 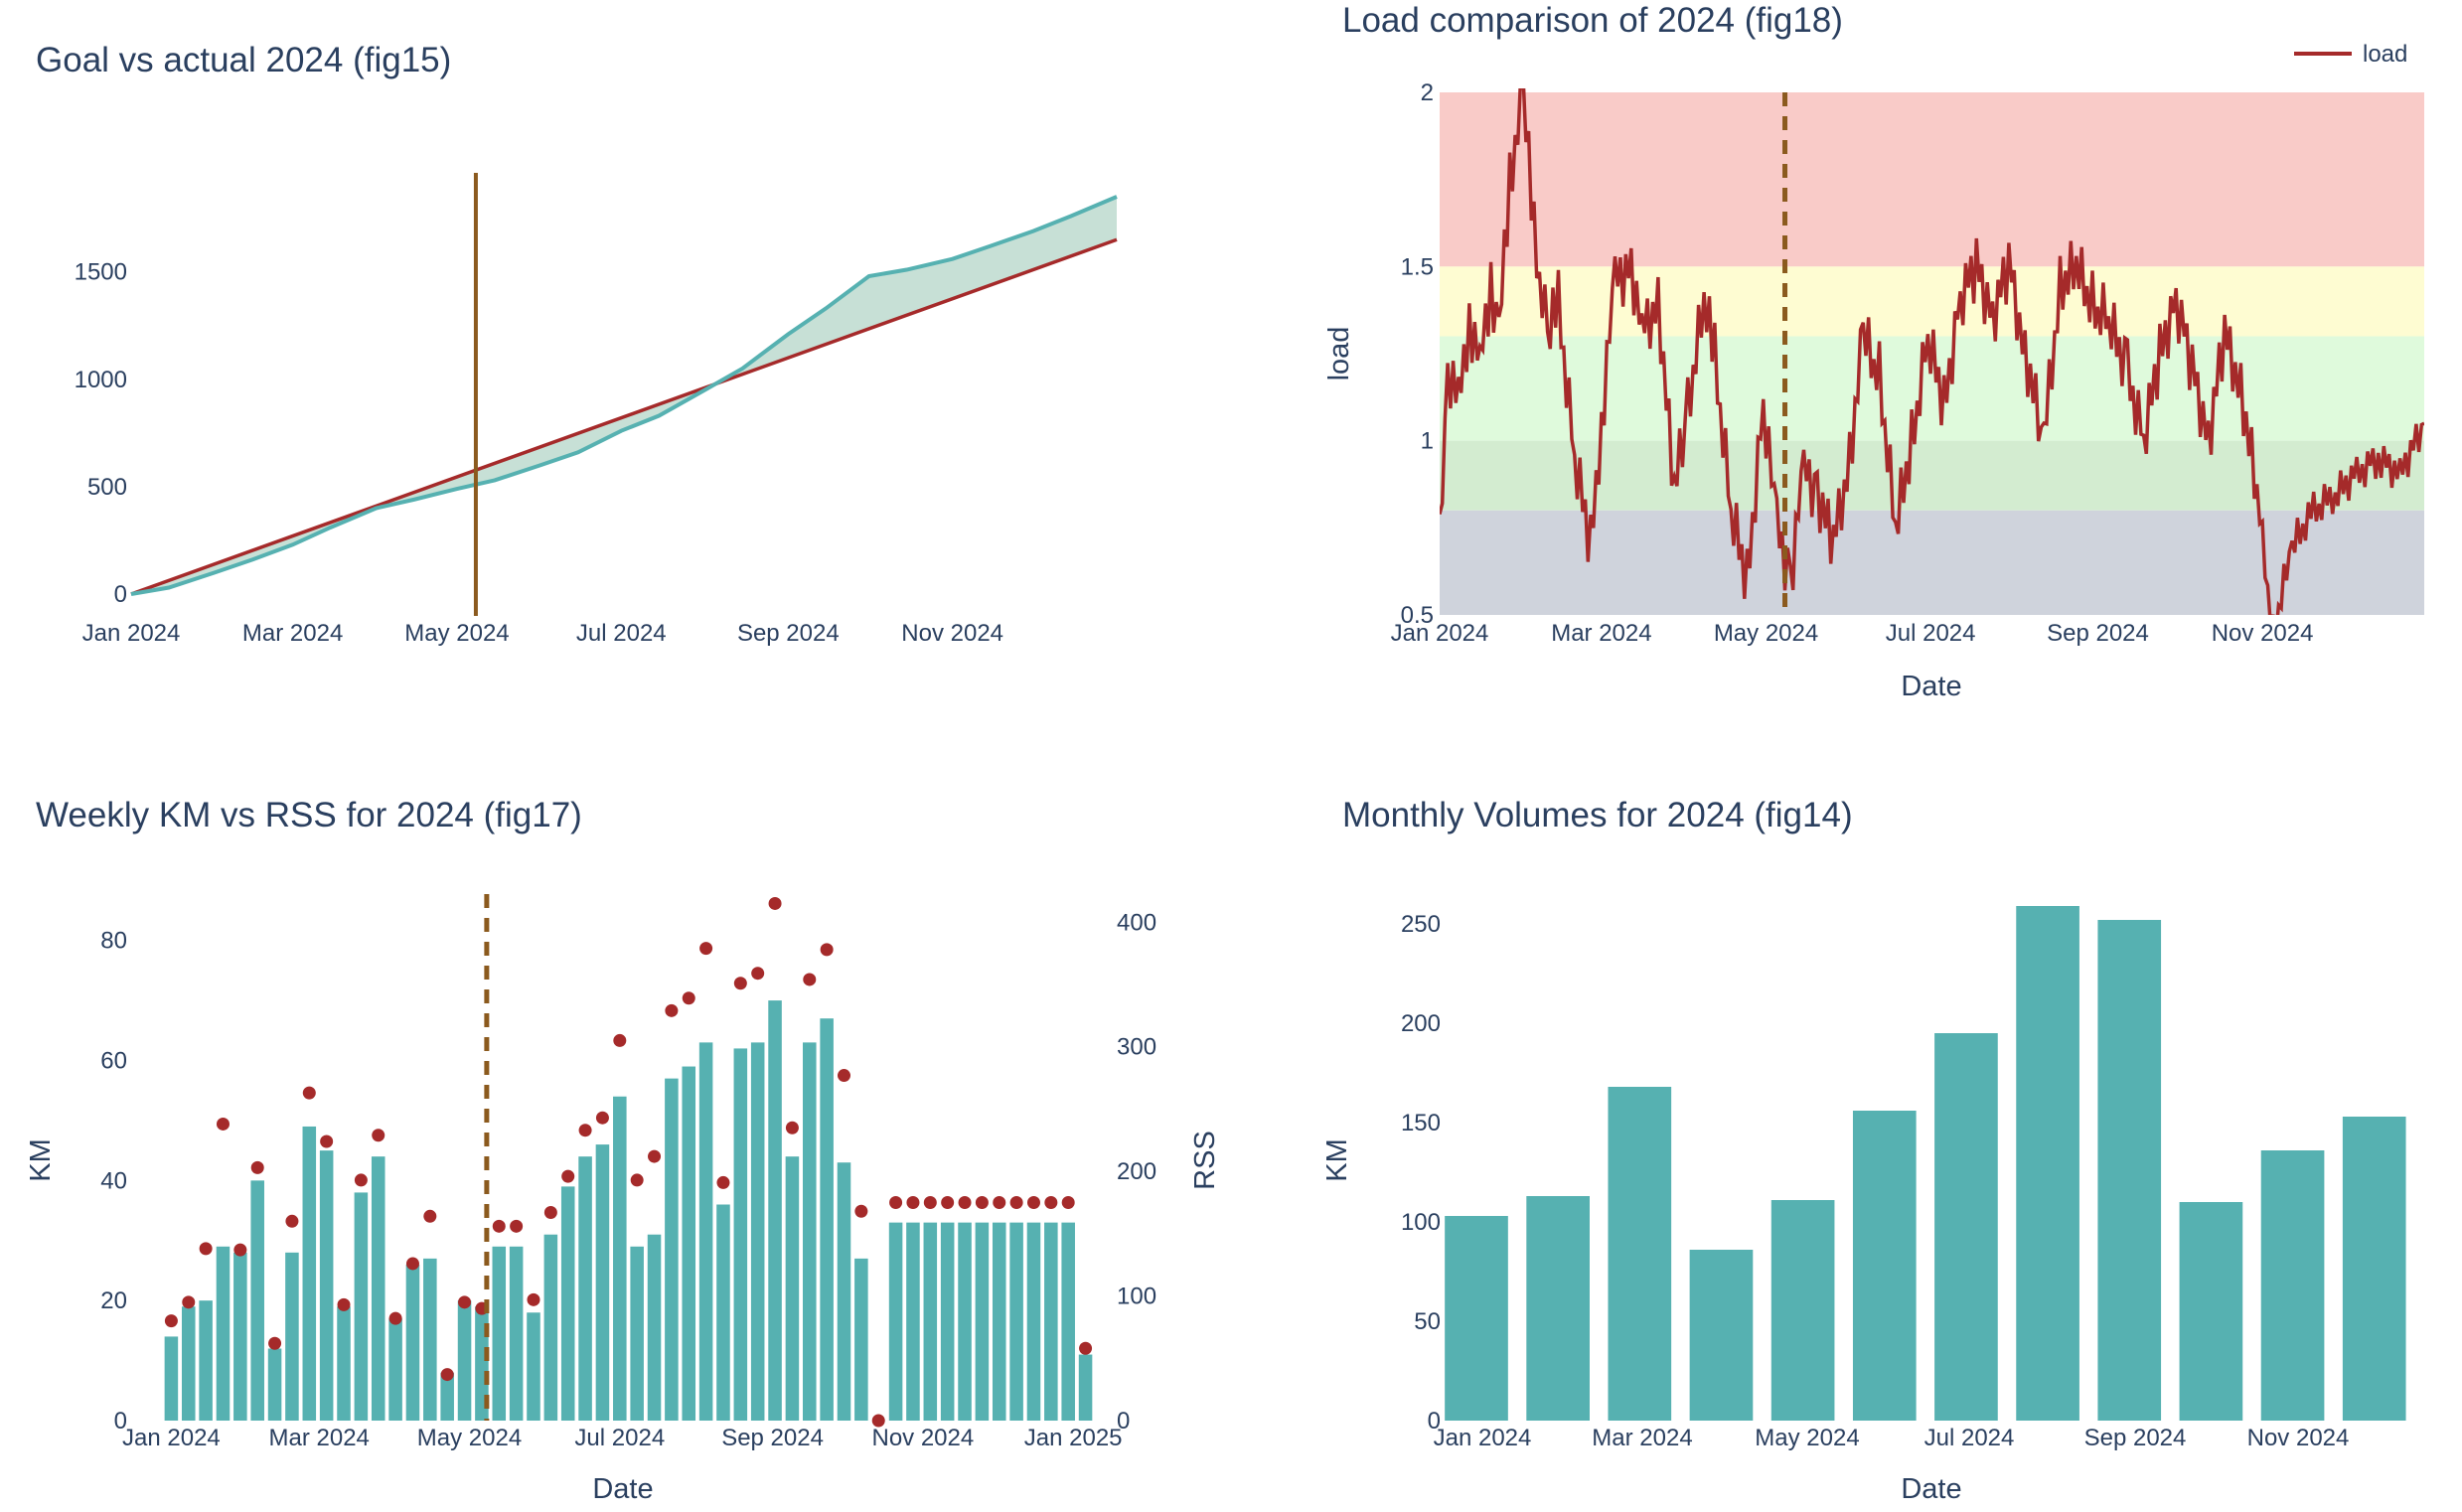 I want to click on load-zone-yellow, so click(x=1932, y=301).